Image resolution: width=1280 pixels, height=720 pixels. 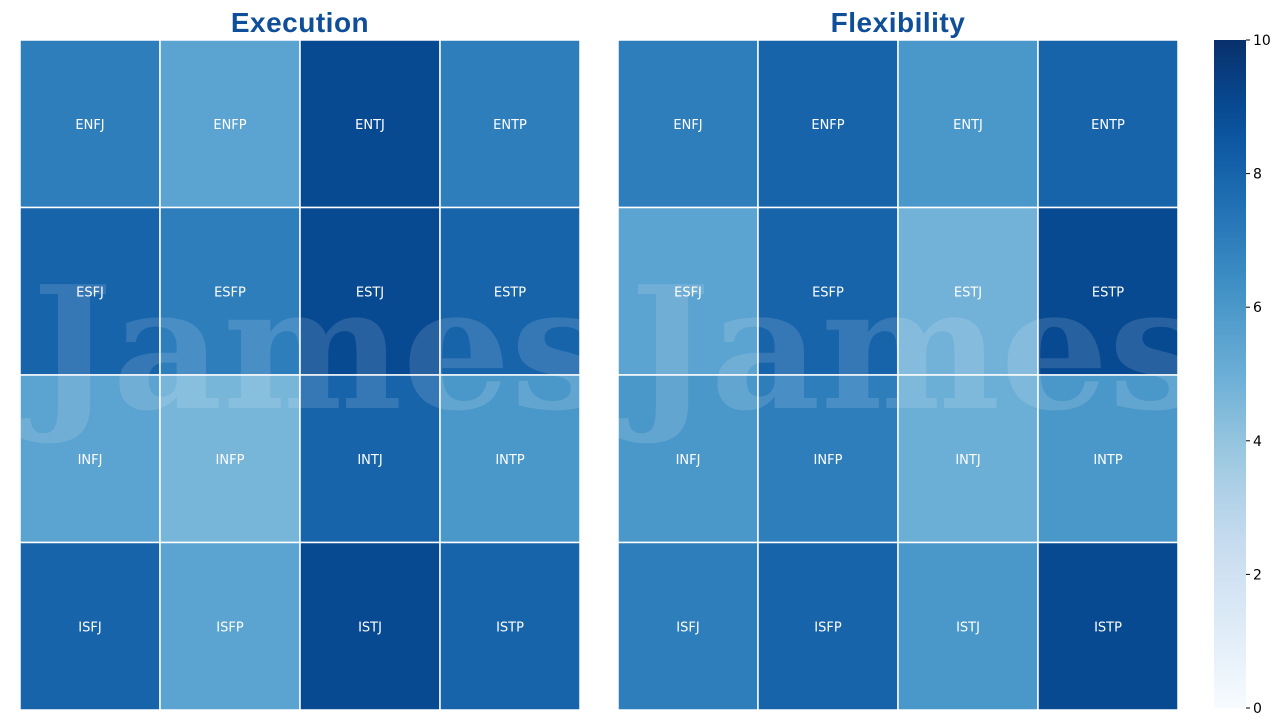 I want to click on heatmap-cell-execution-infp, so click(x=230, y=459).